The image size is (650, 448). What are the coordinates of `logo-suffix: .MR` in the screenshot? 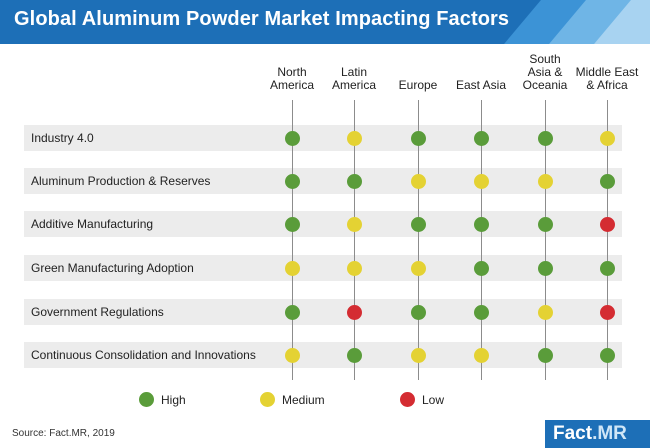 It's located at (609, 433).